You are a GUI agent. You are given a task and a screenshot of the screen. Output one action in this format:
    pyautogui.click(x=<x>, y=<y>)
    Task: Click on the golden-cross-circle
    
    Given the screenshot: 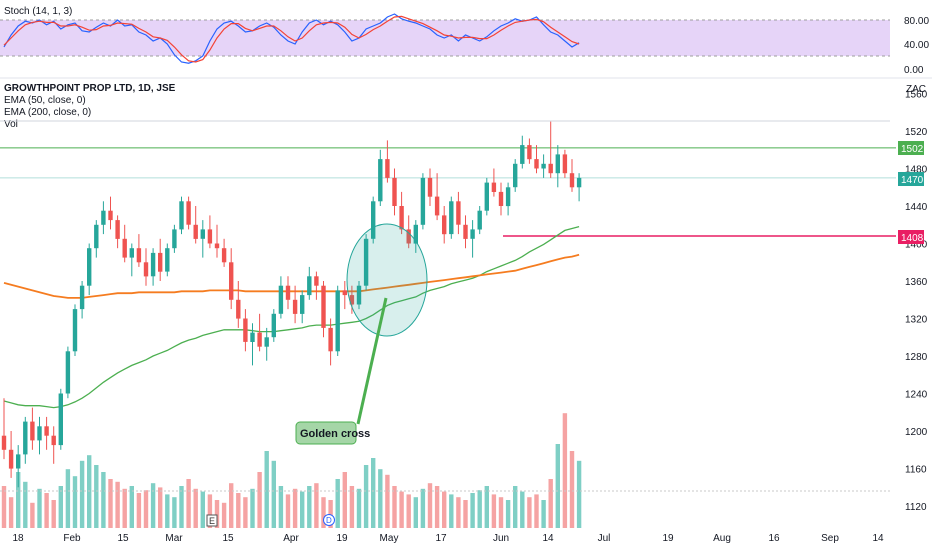 What is the action you would take?
    pyautogui.click(x=387, y=280)
    